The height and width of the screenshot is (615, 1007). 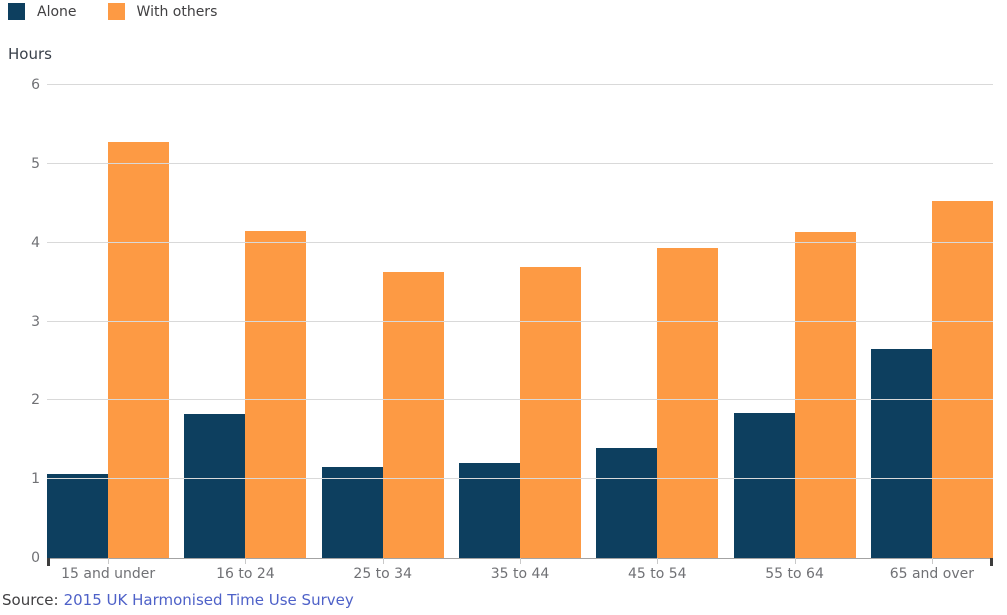 I want to click on x-tick-label-35-to-44: 35 to 44, so click(x=520, y=574).